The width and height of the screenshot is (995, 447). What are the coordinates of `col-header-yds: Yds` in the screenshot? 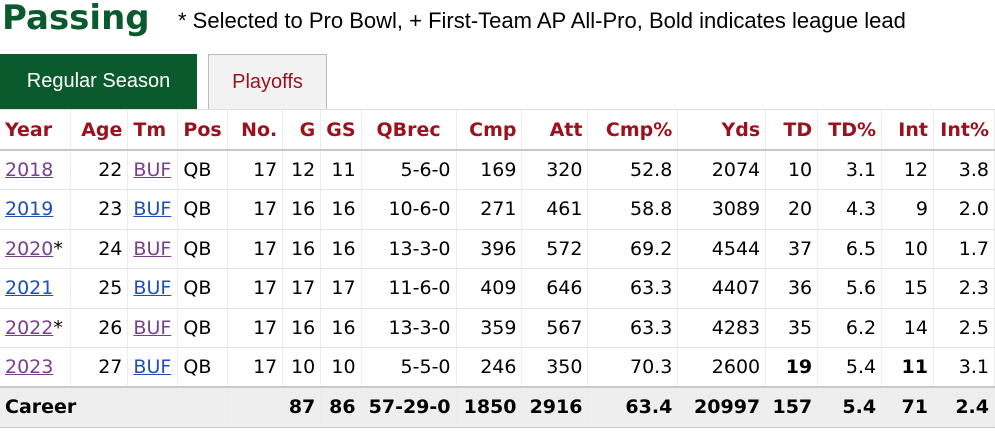 It's located at (722, 130).